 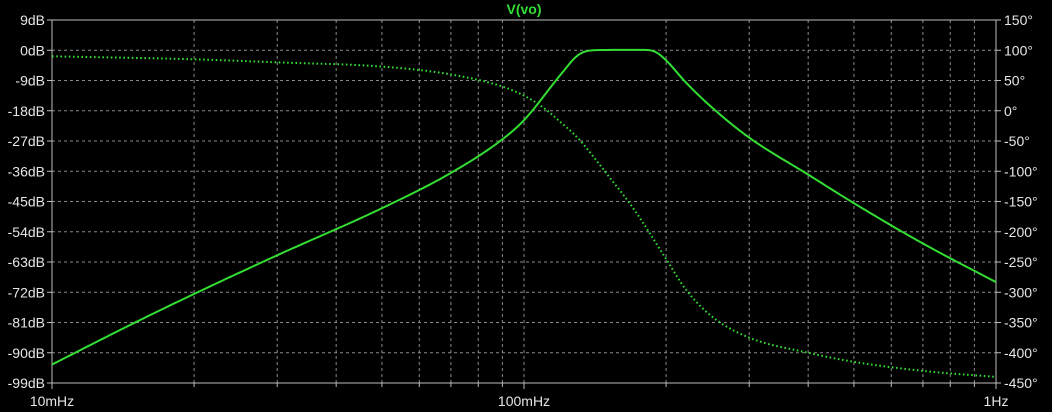 What do you see at coordinates (26, 232) in the screenshot?
I see `left-tick-label: -54dB` at bounding box center [26, 232].